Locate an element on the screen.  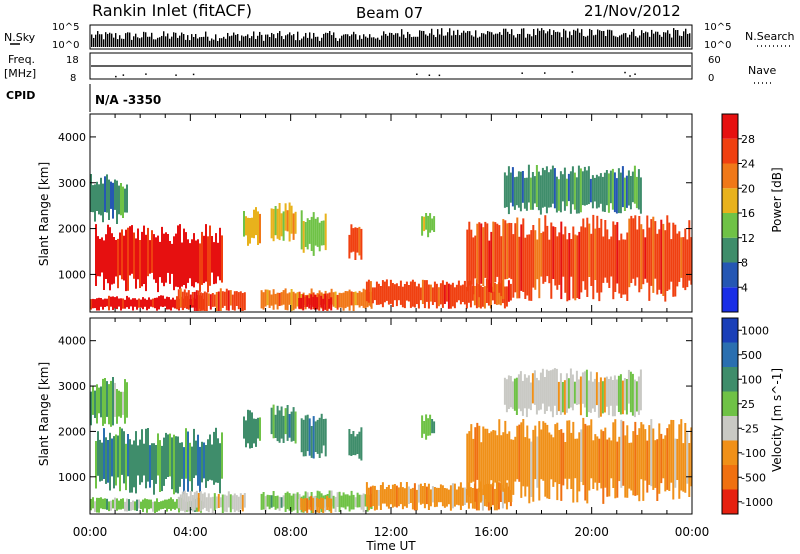
cpid-label: CPID is located at coordinates (20, 95).